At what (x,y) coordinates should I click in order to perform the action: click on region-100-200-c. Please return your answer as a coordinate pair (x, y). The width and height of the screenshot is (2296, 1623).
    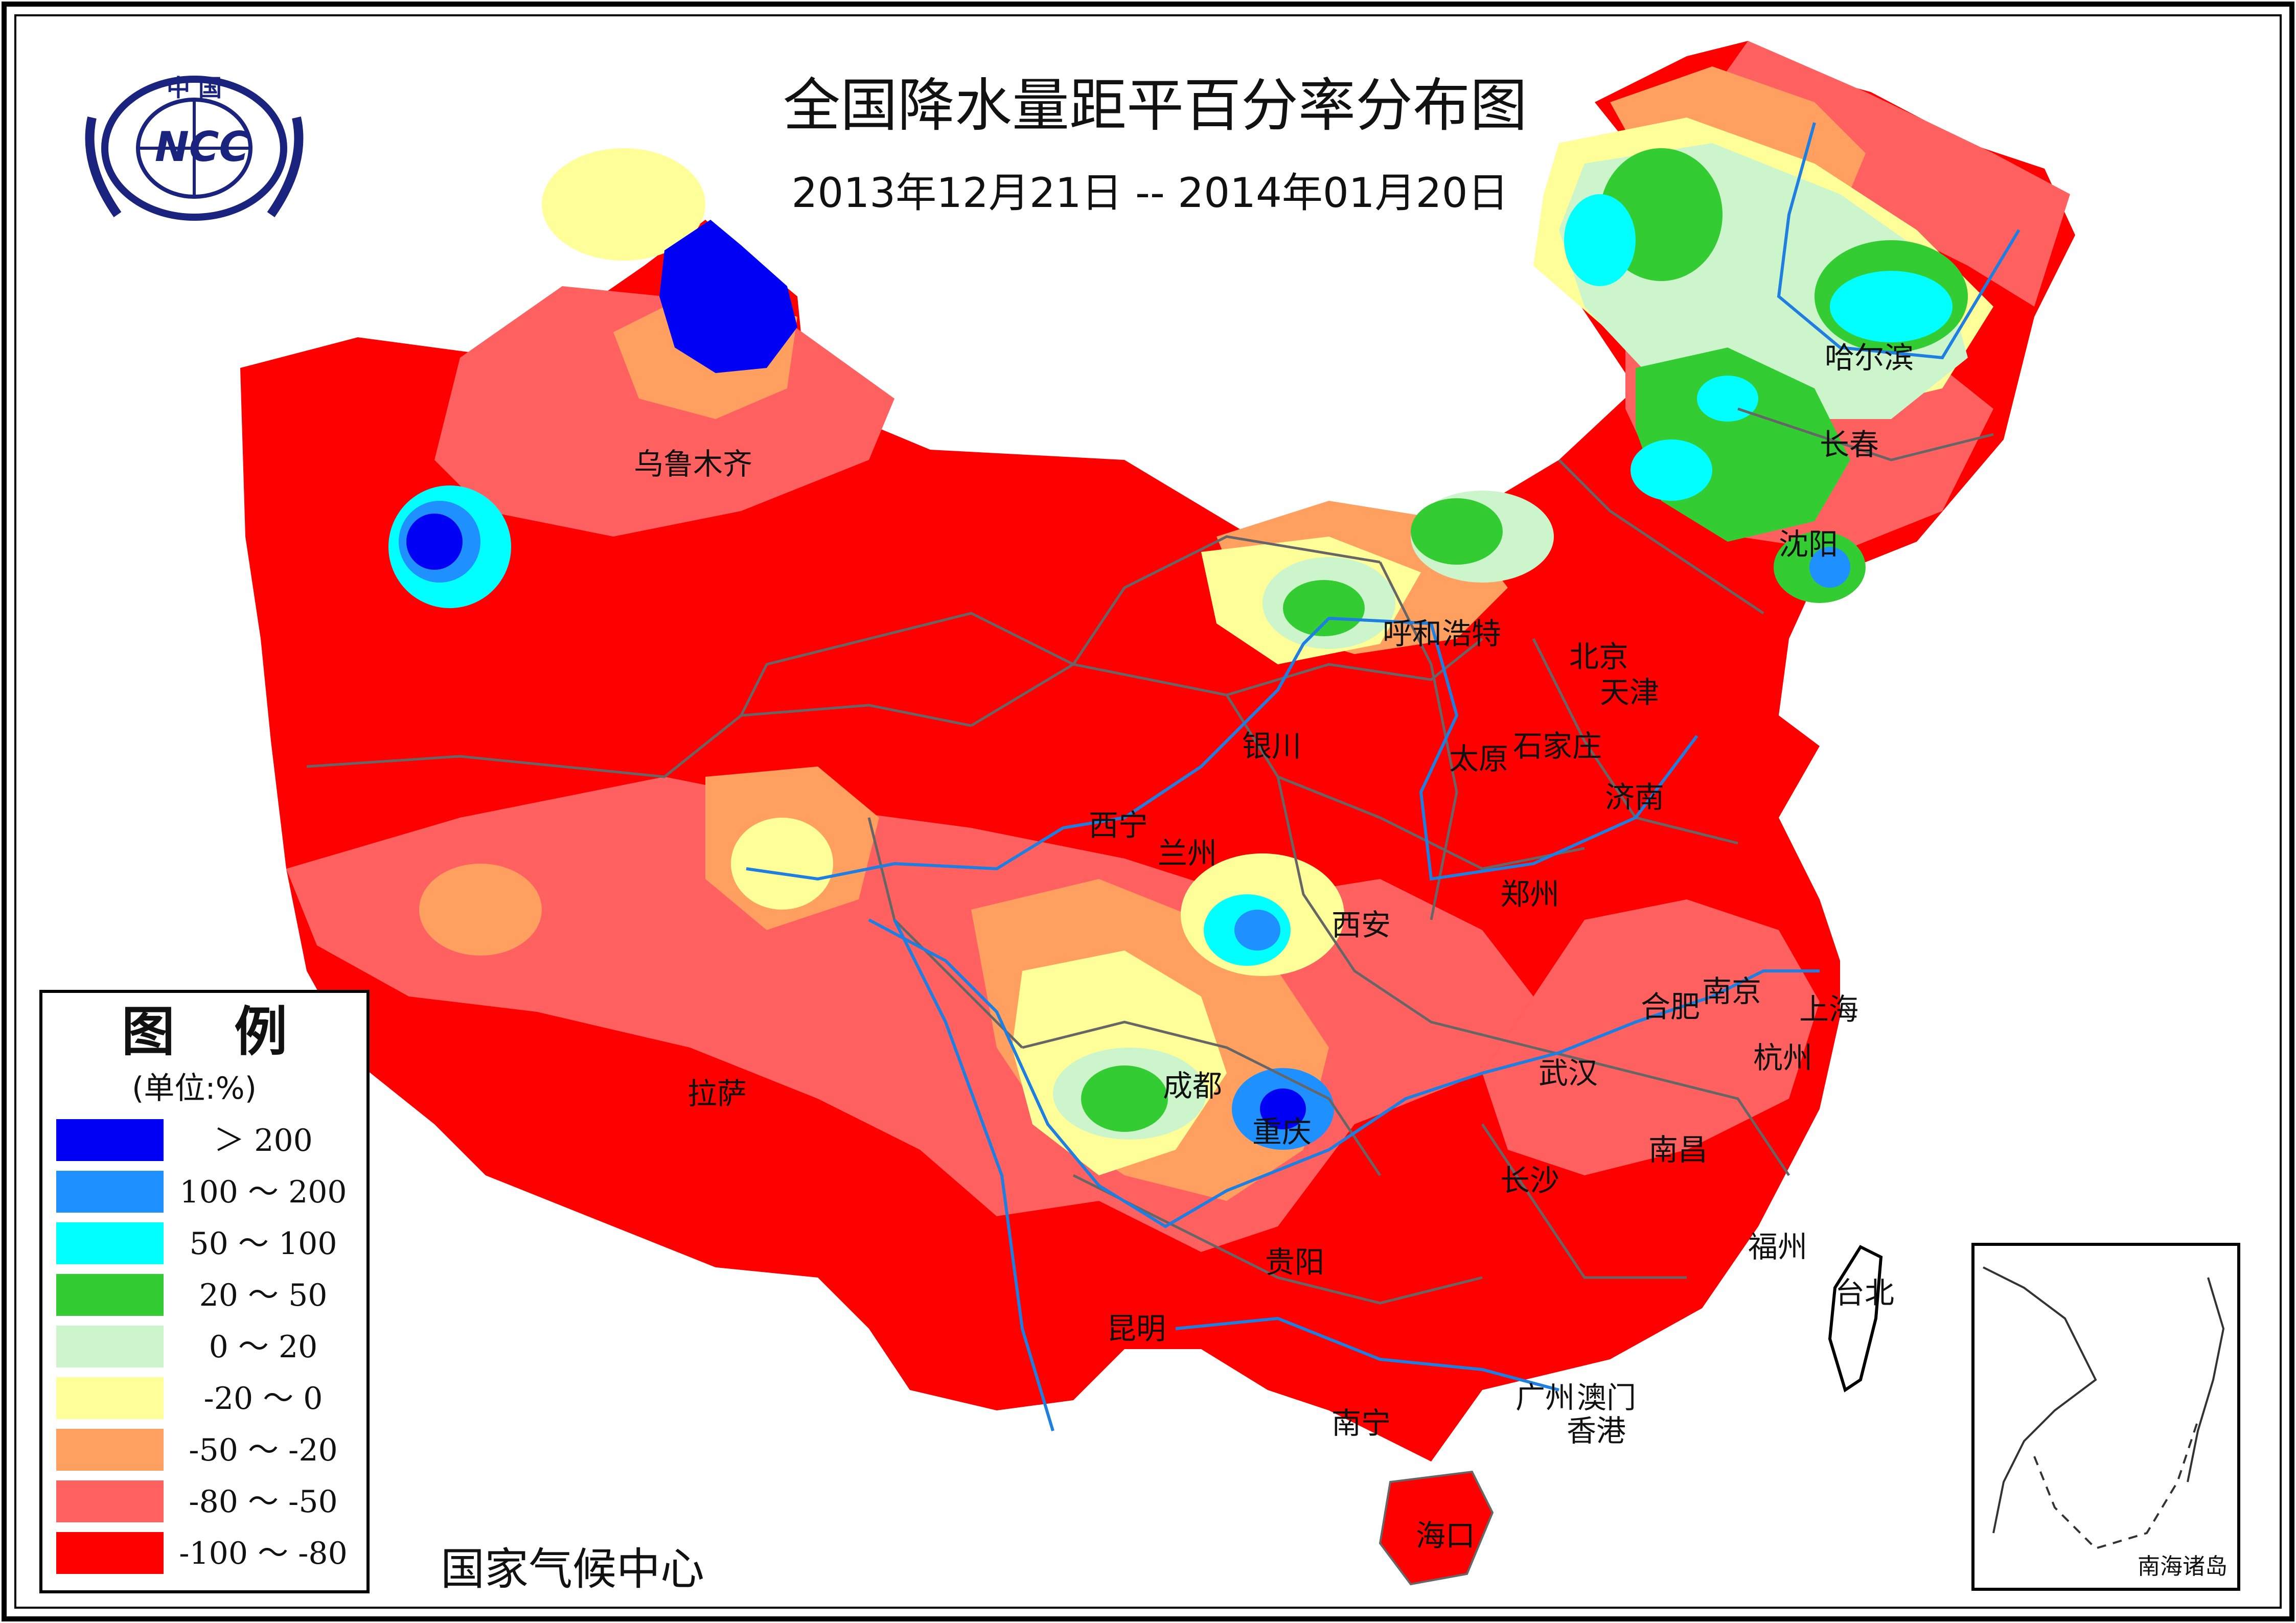
    Looking at the image, I should click on (1830, 567).